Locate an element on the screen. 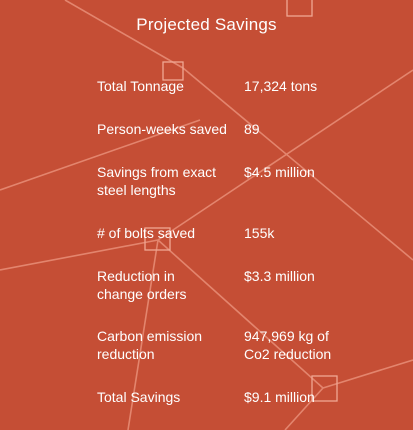  row-value: 947,969 kg of Co2 reduction is located at coordinates (288, 345).